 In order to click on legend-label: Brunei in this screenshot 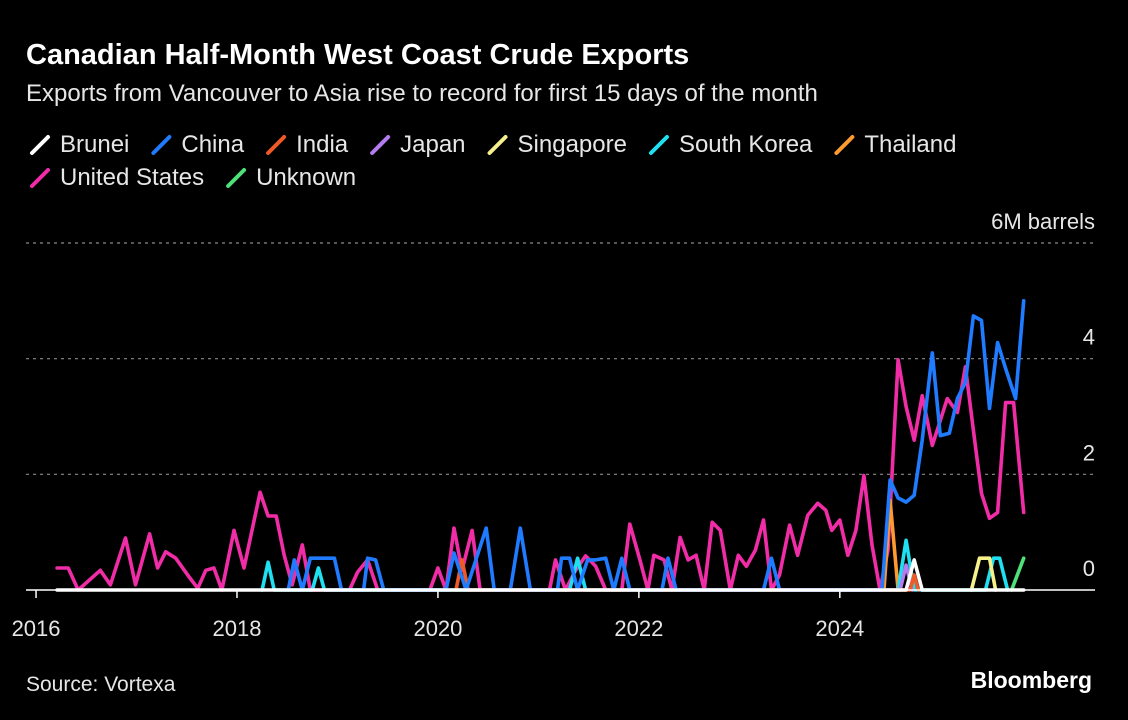, I will do `click(94, 144)`.